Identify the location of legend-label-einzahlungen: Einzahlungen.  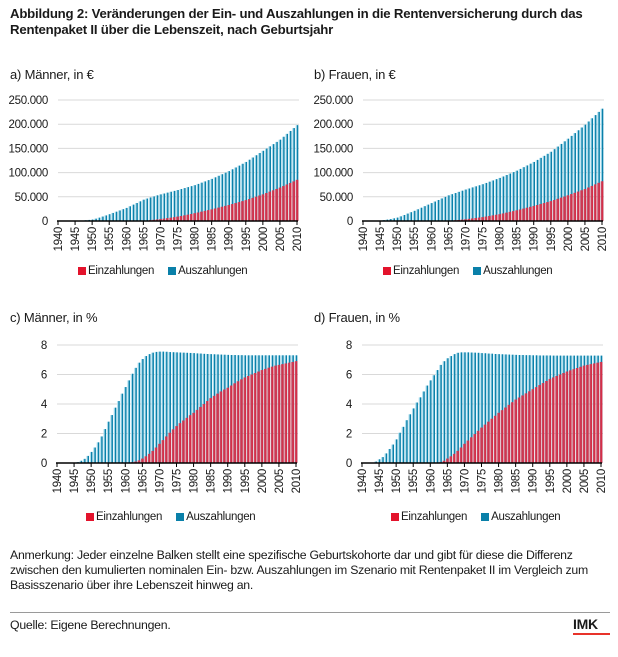
(129, 517).